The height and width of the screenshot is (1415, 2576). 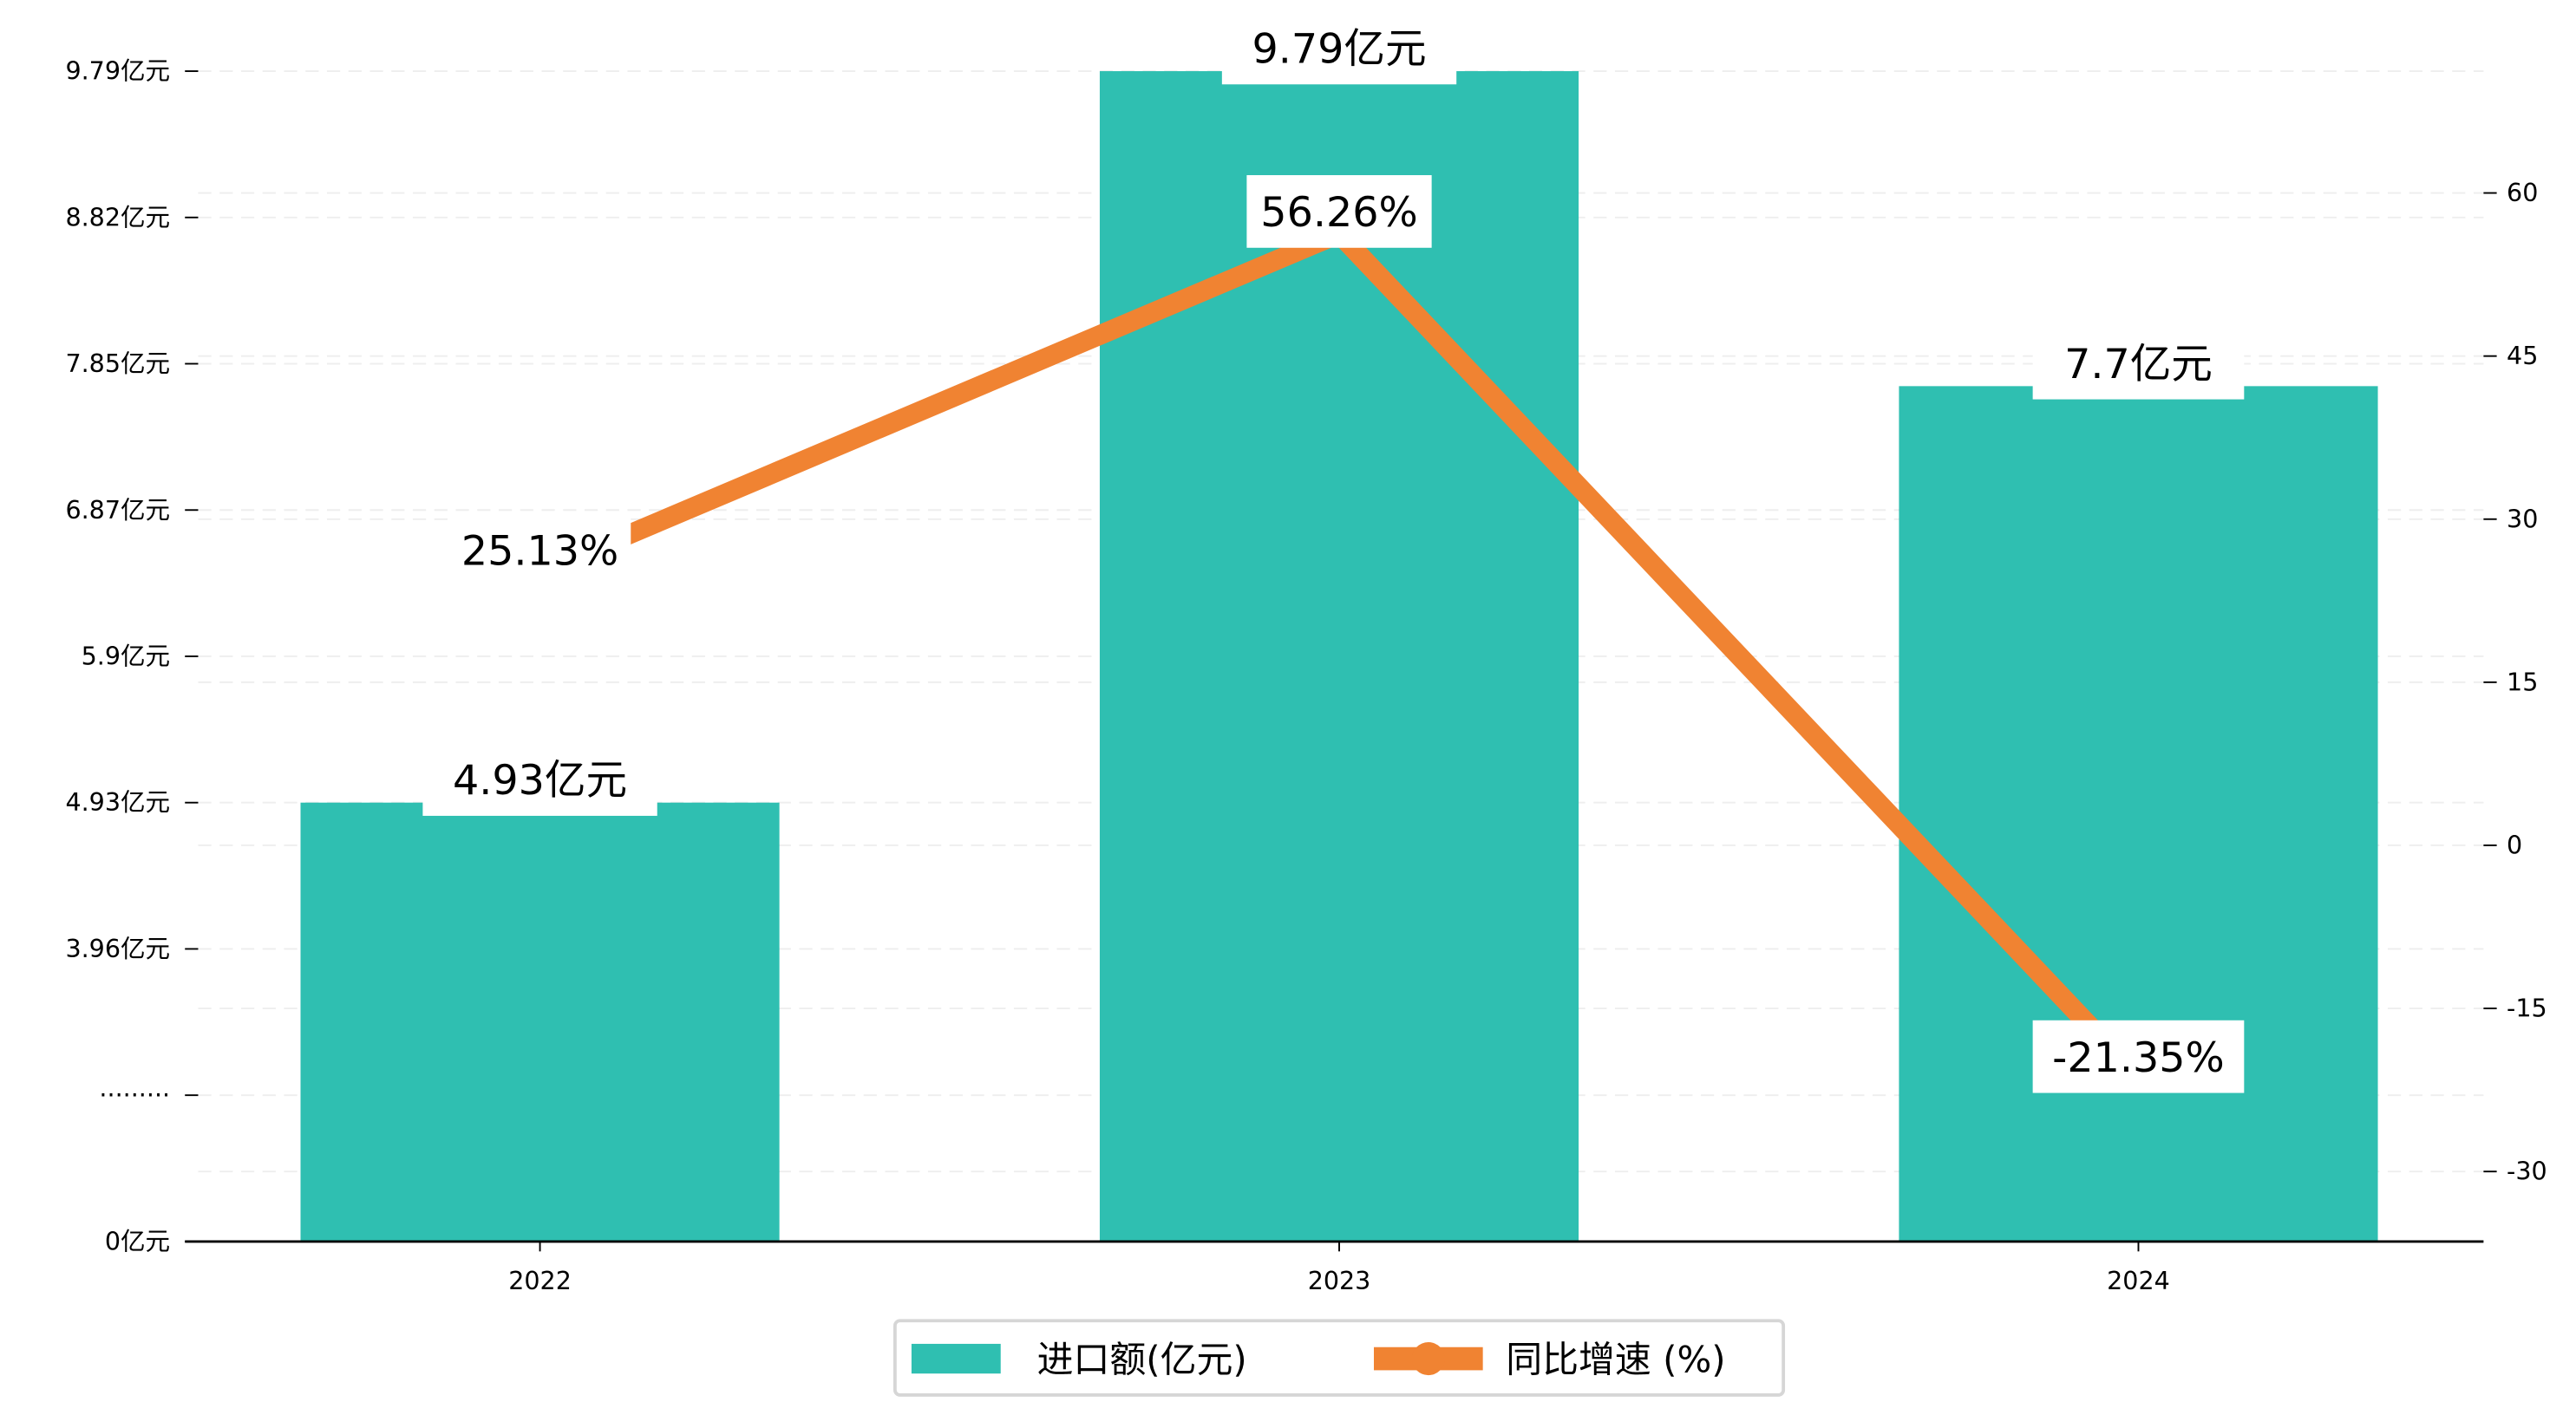 What do you see at coordinates (2522, 518) in the screenshot?
I see `right-tick-label: 30` at bounding box center [2522, 518].